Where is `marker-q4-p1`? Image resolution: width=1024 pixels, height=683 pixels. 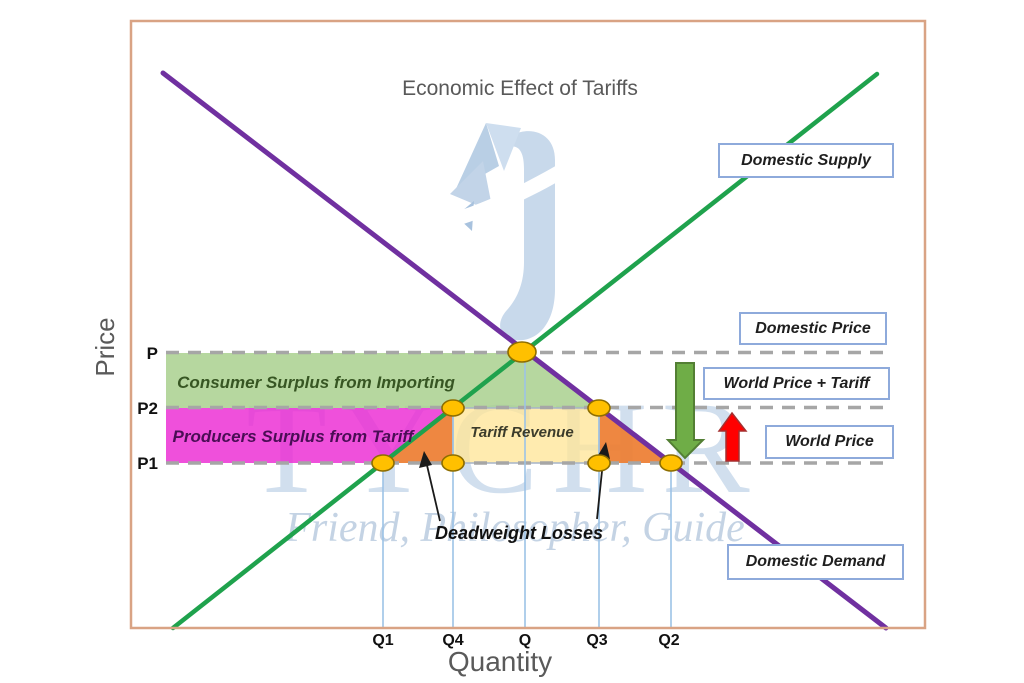
marker-q4-p1 is located at coordinates (453, 463).